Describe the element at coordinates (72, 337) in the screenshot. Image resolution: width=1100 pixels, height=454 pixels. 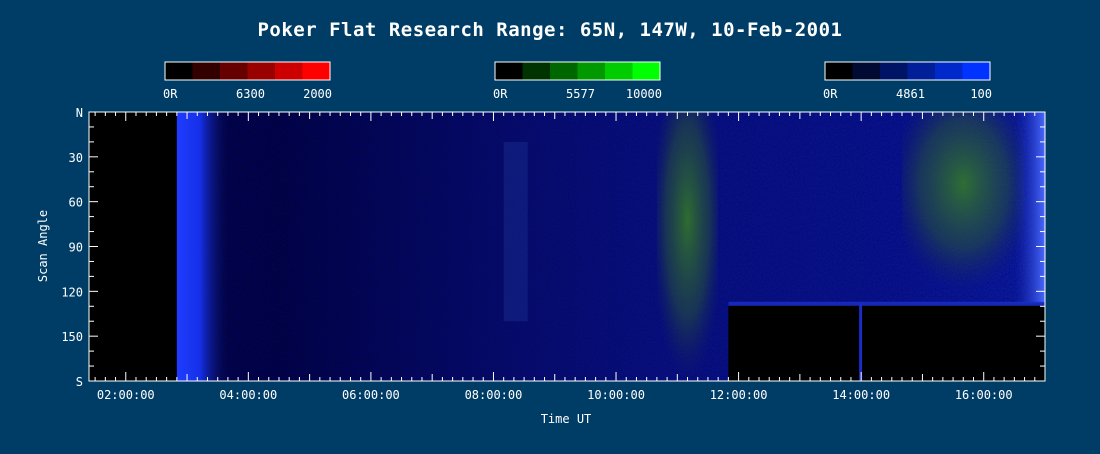
I see `y-tick-label: 150` at that location.